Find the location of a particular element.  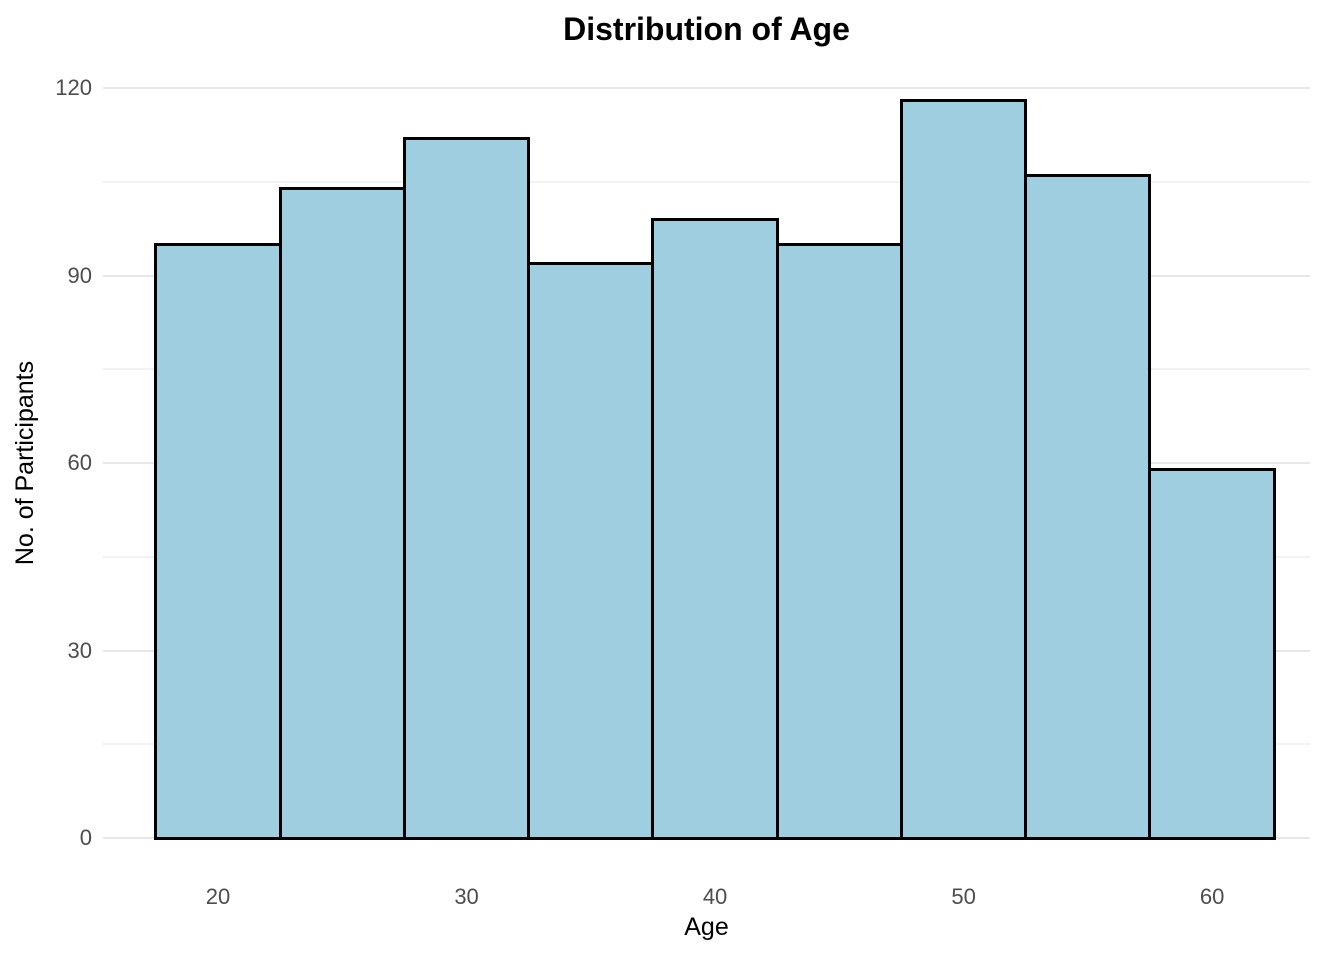

y-tick-label: 0 is located at coordinates (85, 837).